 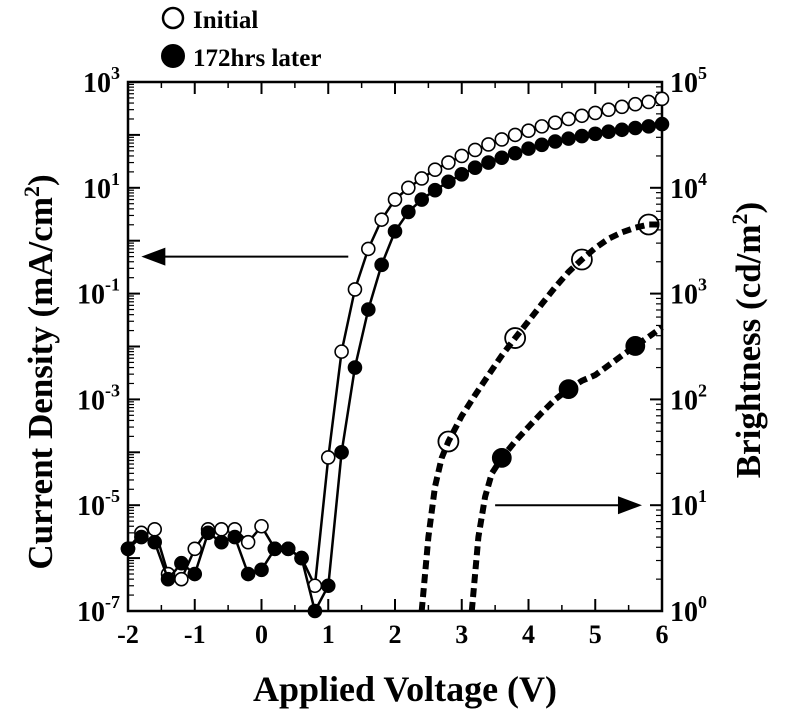 I want to click on y-left-tick-label: 10³, so click(x=101, y=81).